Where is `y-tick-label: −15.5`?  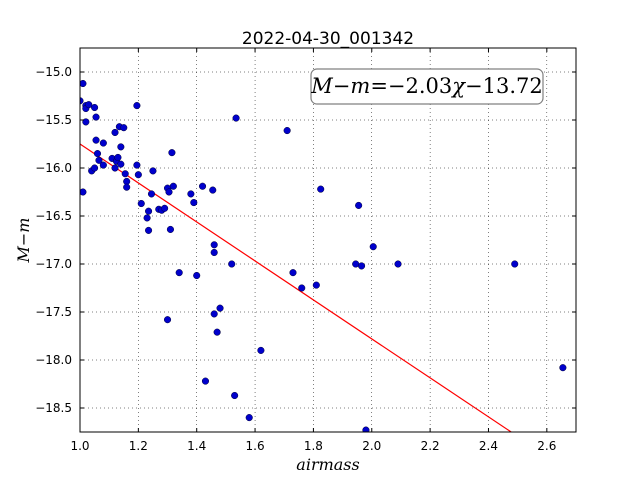 y-tick-label: −15.5 is located at coordinates (53, 120).